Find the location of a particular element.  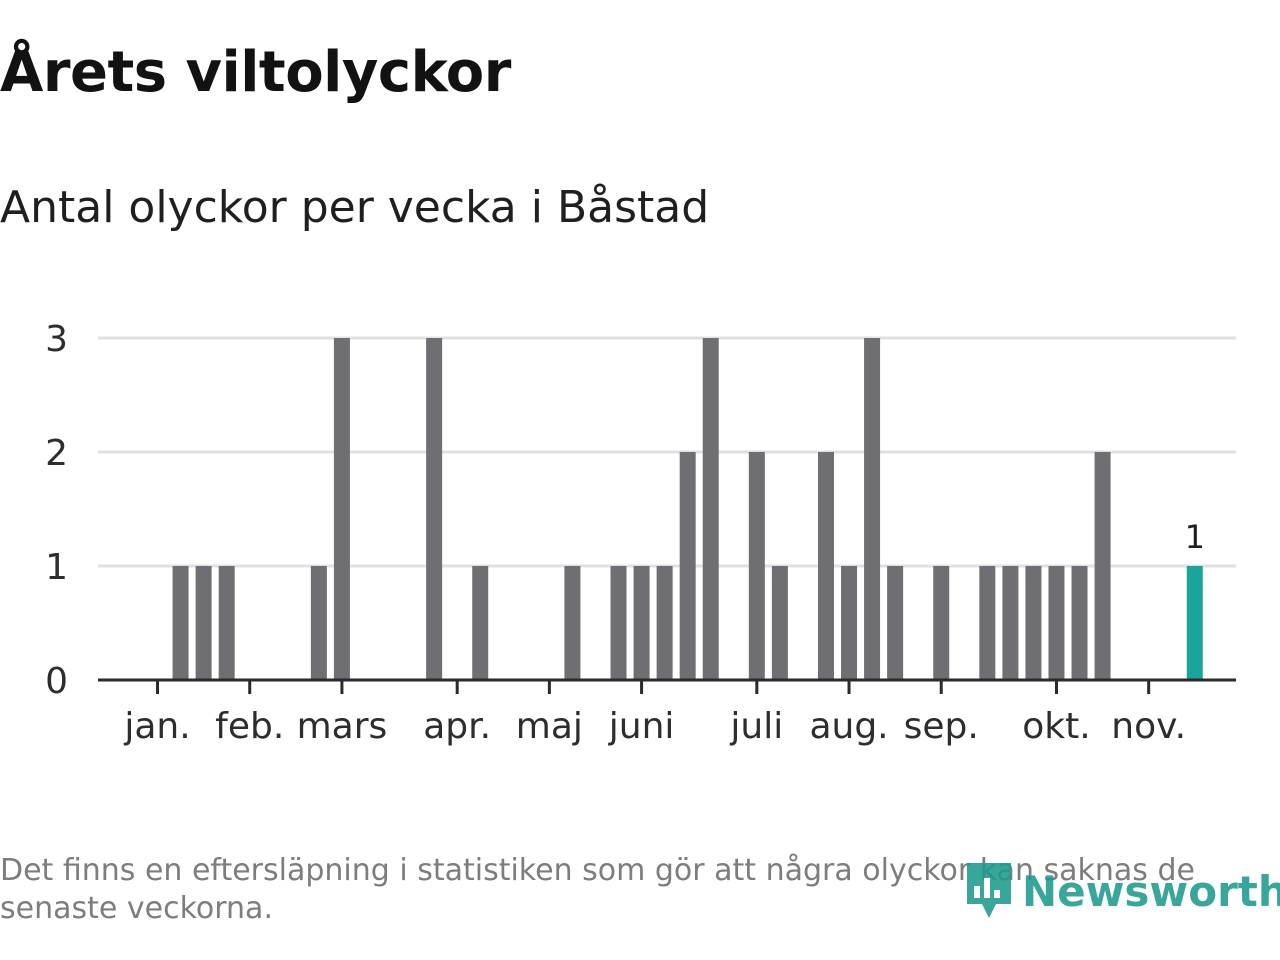

y-tick-label: 1 is located at coordinates (56, 567).